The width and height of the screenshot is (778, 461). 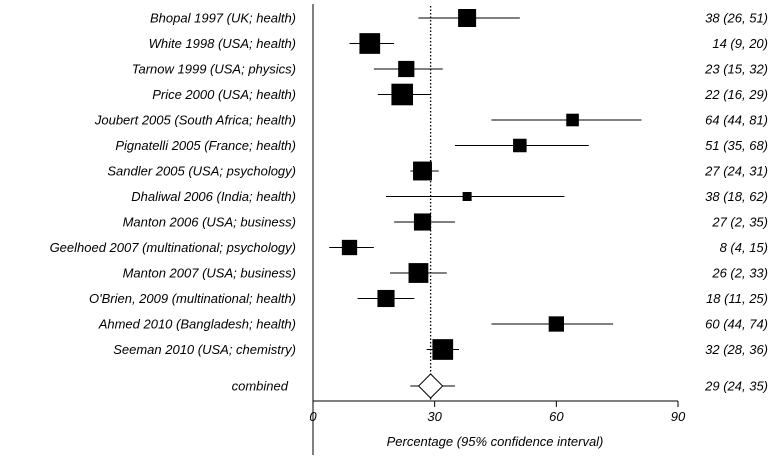 What do you see at coordinates (214, 69) in the screenshot?
I see `study-label: Tarnow 1999 (USA; physics)` at bounding box center [214, 69].